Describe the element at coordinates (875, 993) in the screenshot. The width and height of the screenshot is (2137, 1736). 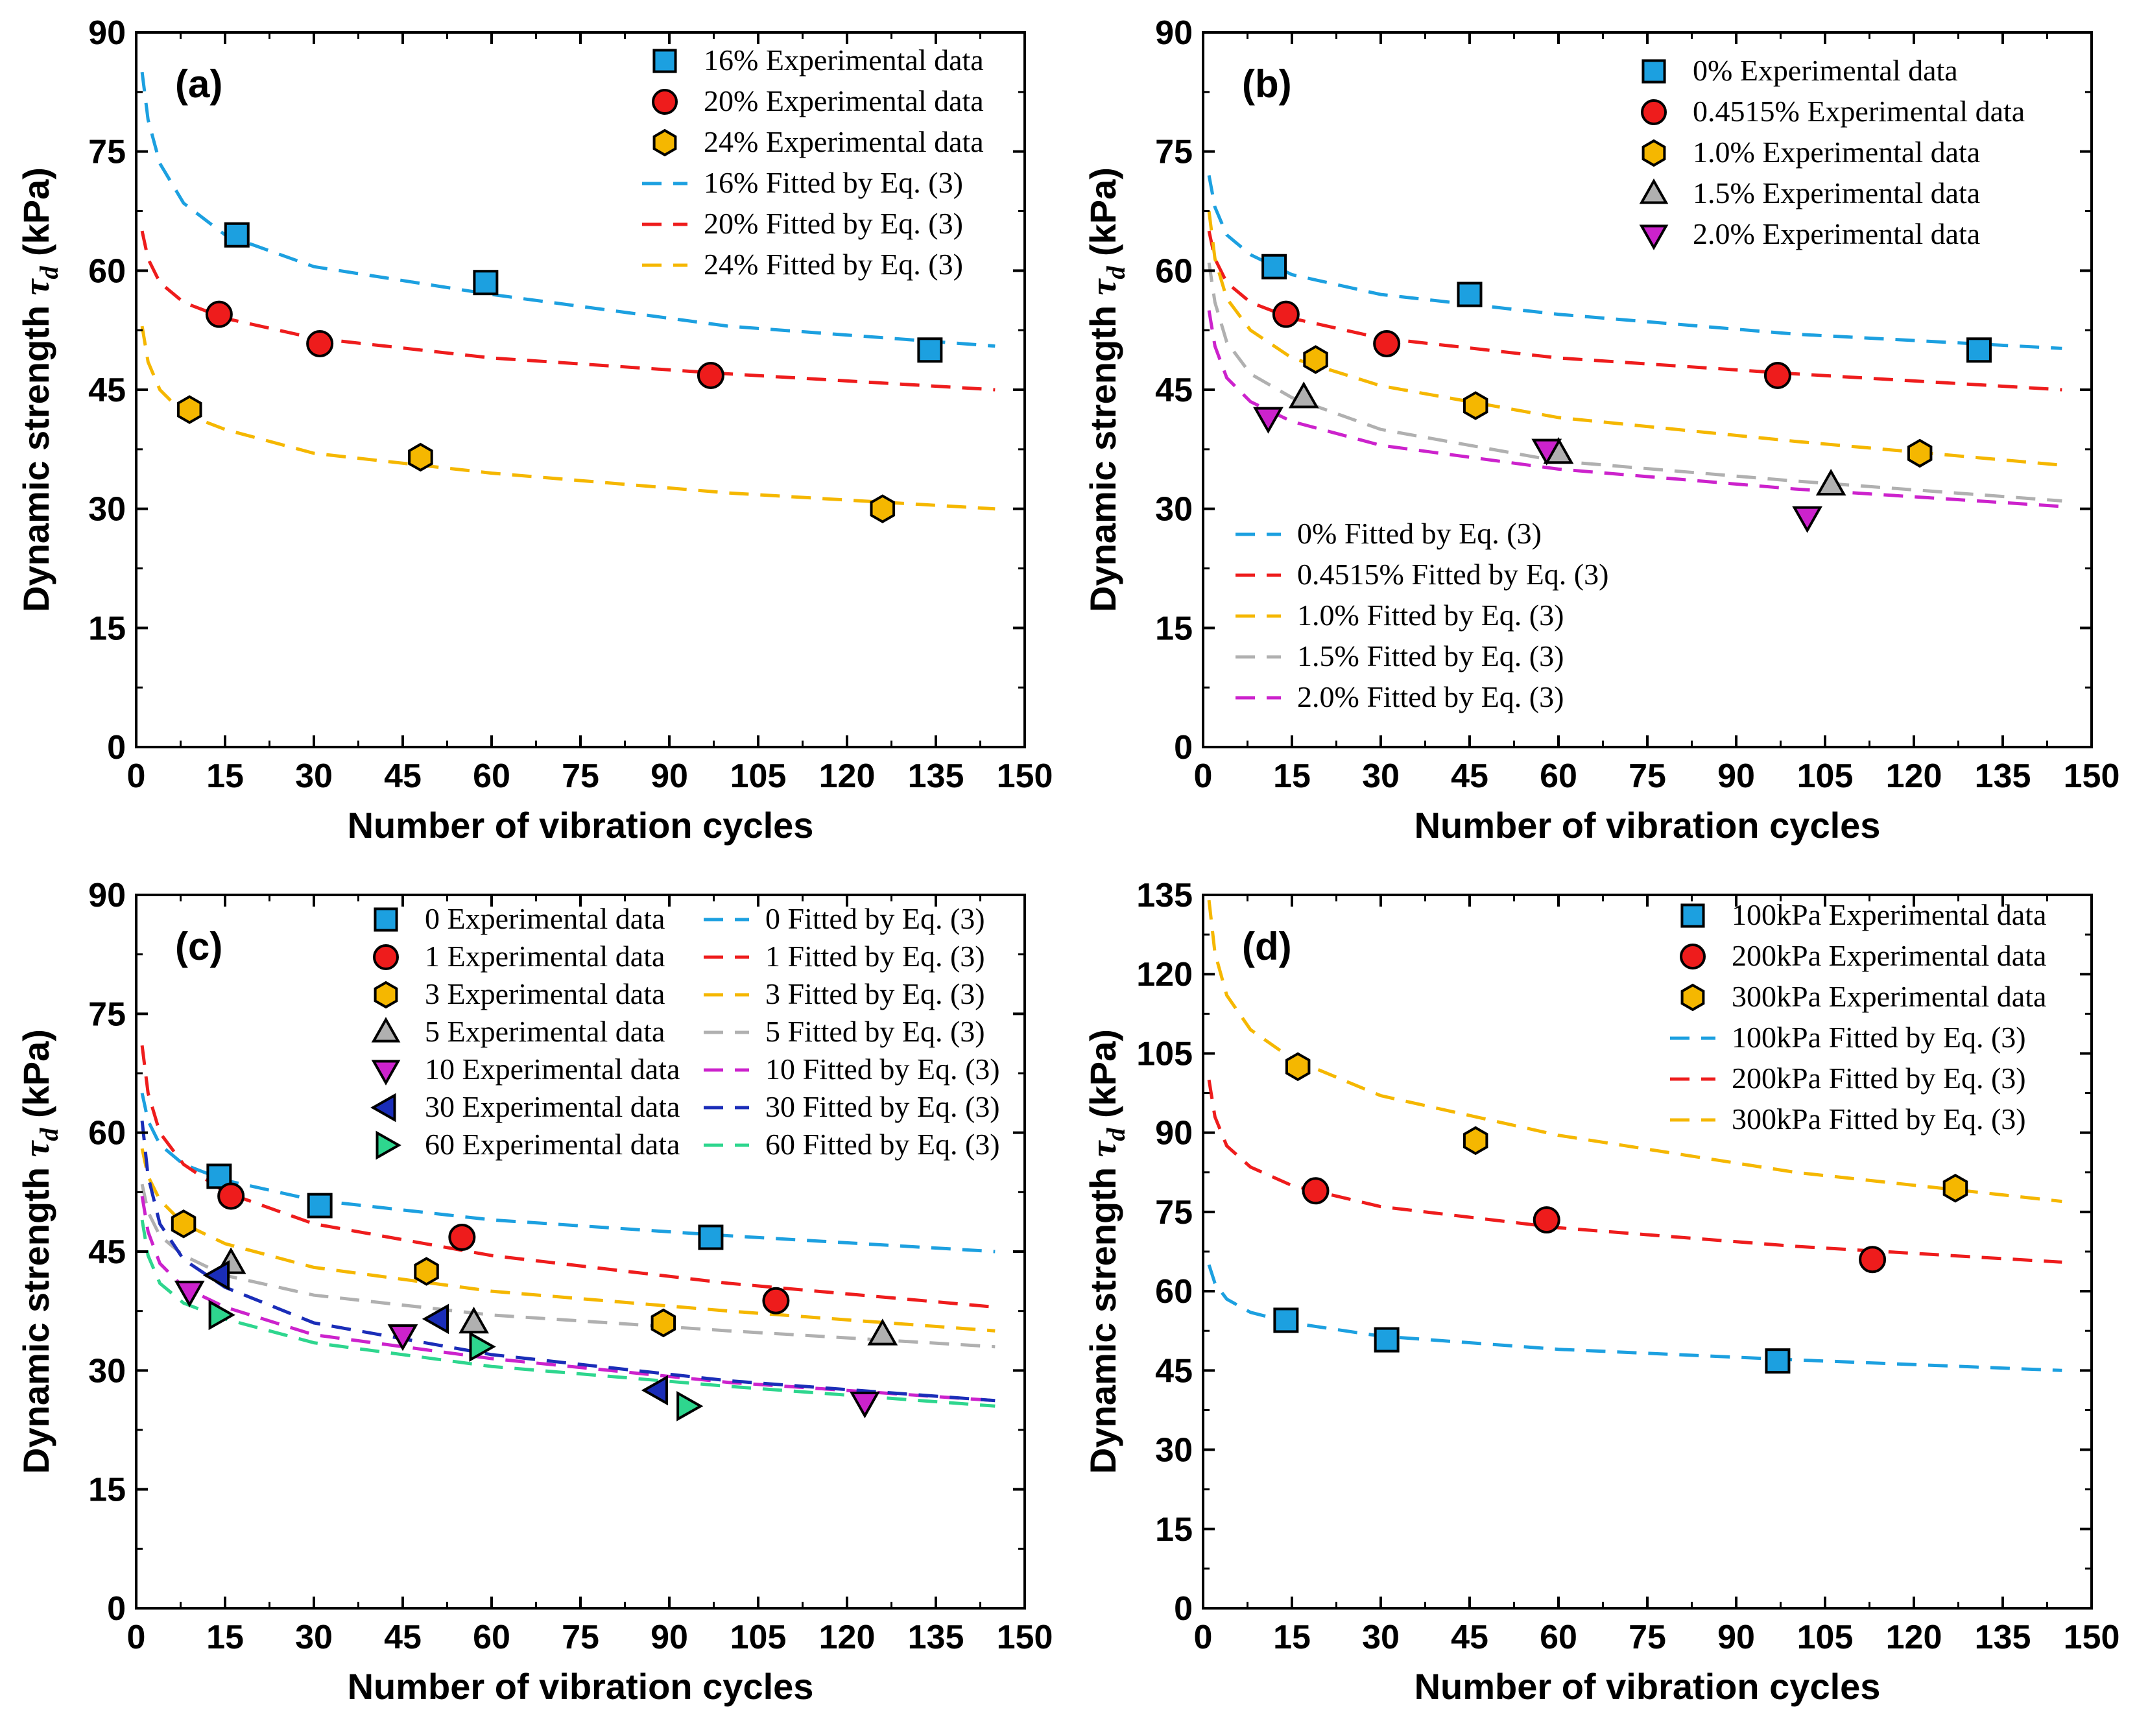
I see `legend-label: 3 Fitted by Eq. (3)` at that location.